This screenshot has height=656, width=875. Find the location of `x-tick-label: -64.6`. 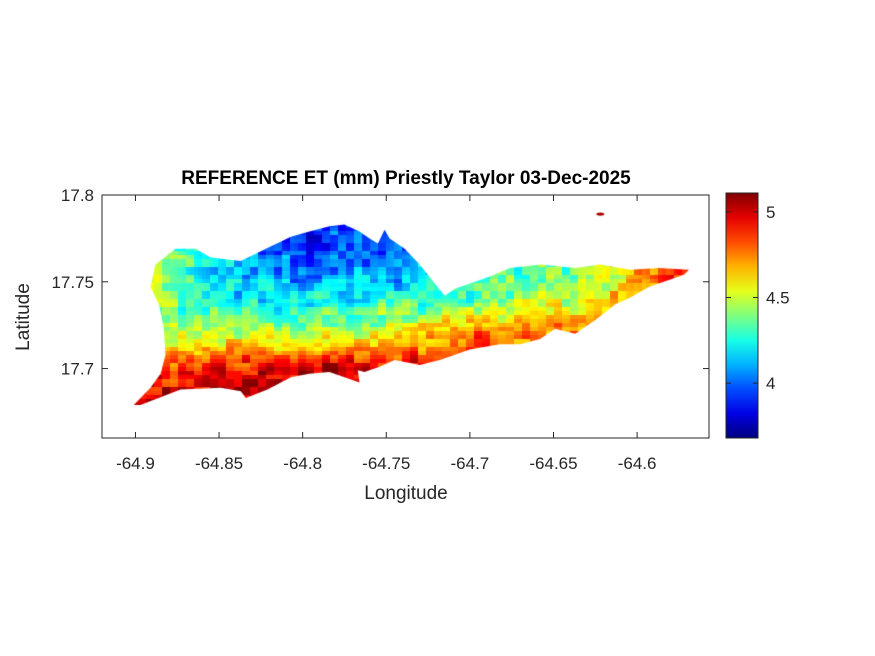

x-tick-label: -64.6 is located at coordinates (637, 463).